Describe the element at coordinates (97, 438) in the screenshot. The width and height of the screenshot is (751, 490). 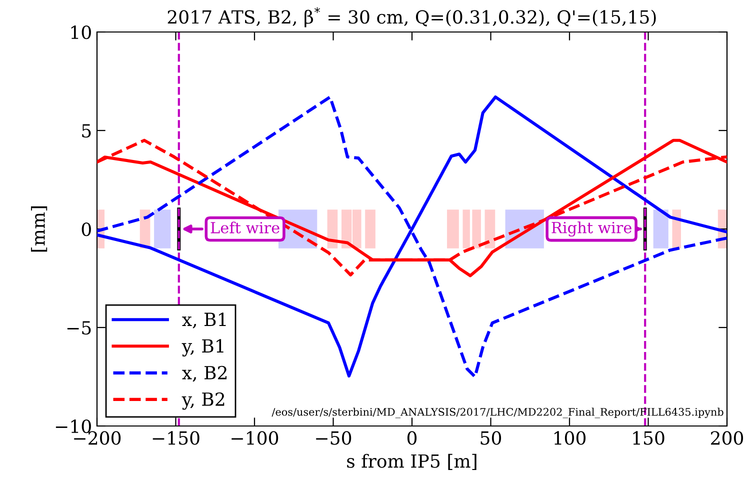
I see `x-tick-label: −200` at that location.